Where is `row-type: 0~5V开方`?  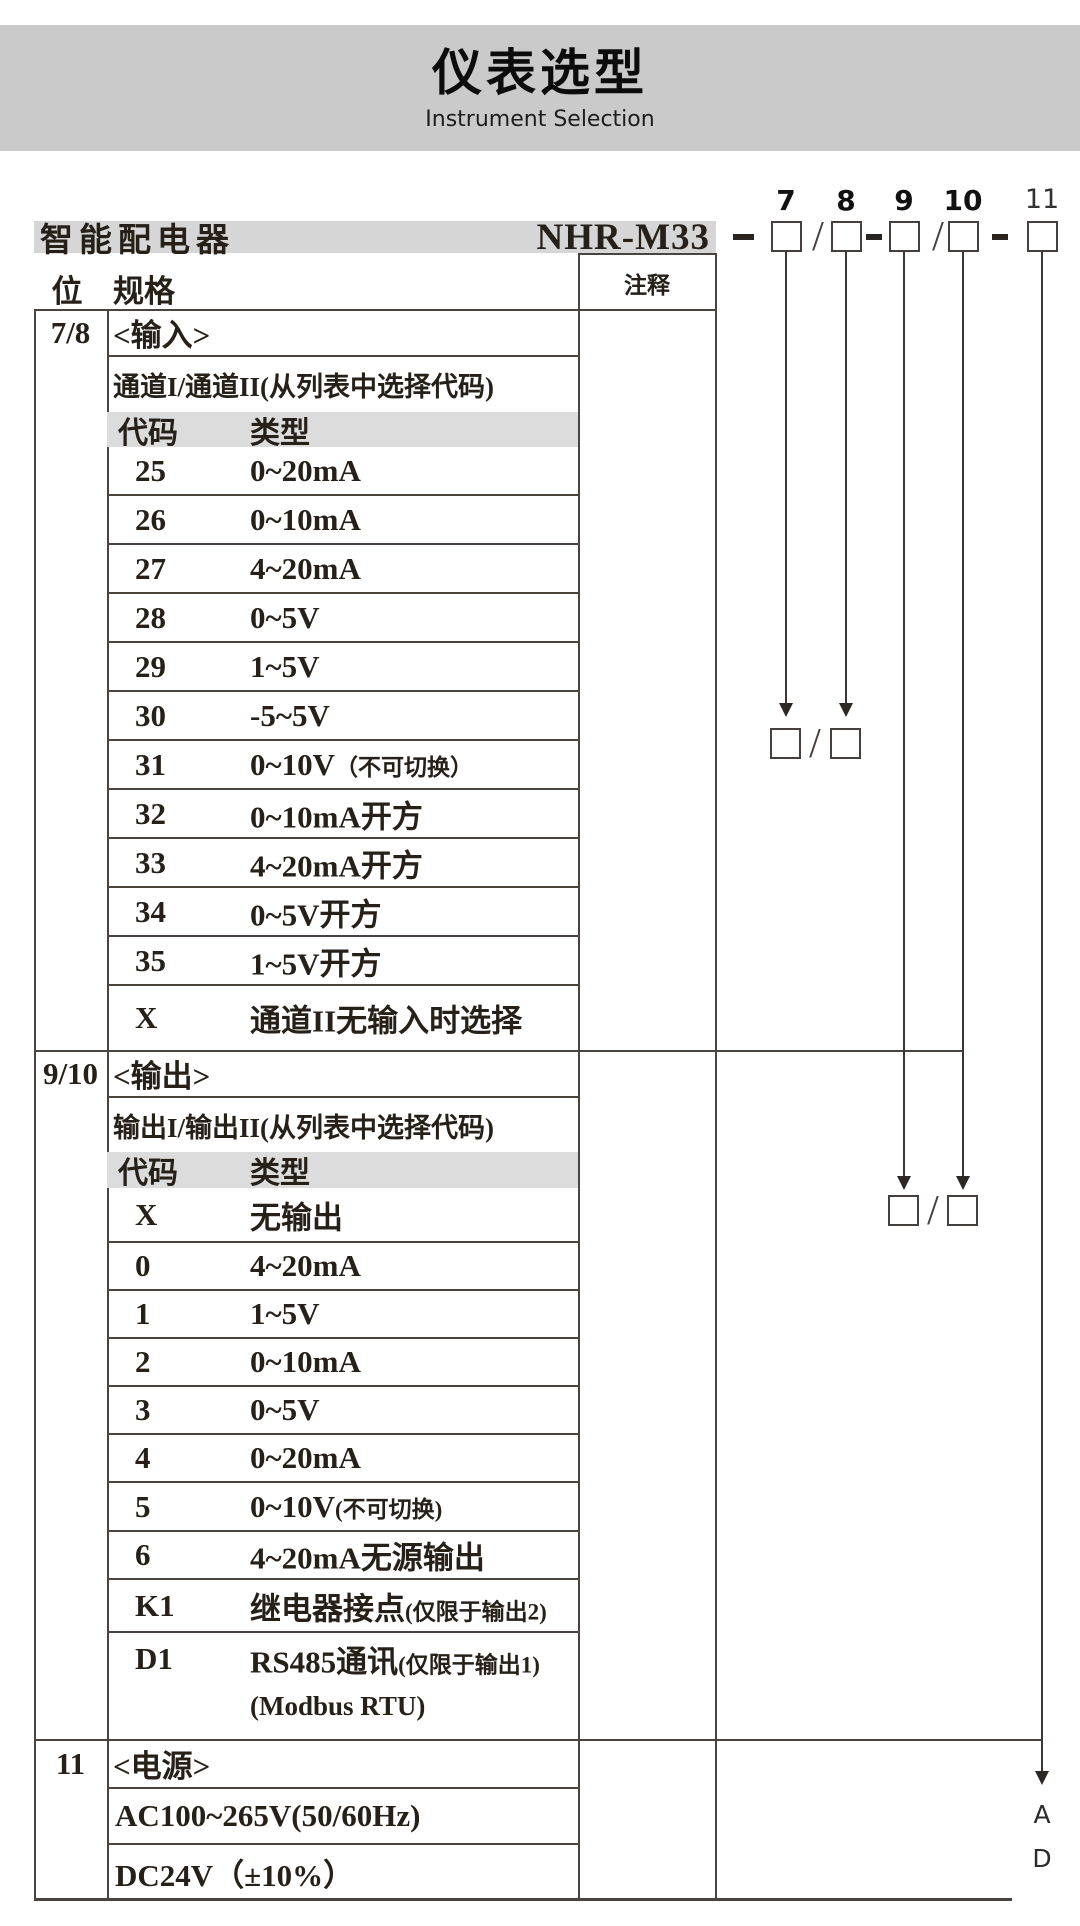
row-type: 0~5V开方 is located at coordinates (316, 914).